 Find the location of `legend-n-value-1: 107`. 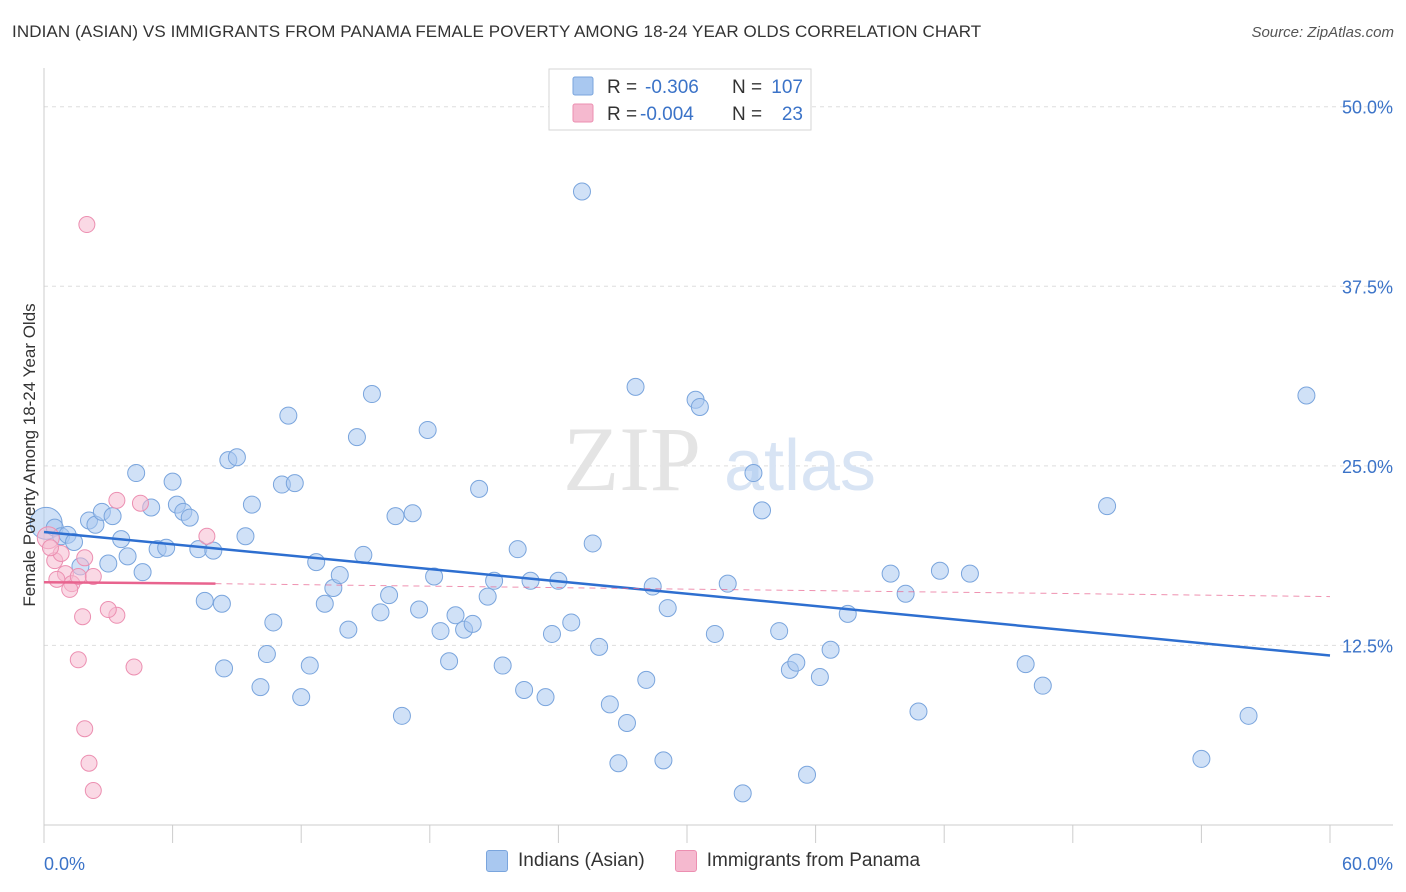

legend-n-value-1: 107 is located at coordinates (787, 87).